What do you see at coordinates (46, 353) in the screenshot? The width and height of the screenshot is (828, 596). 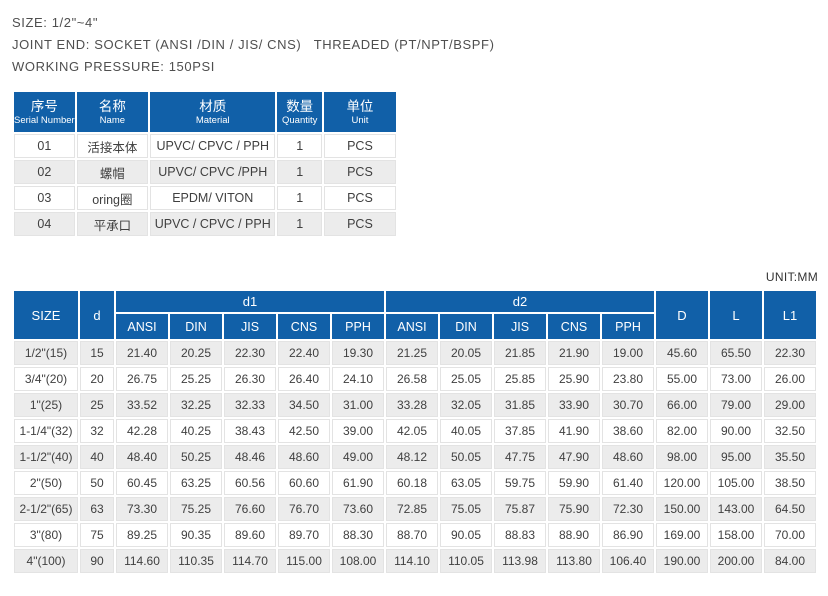 I see `table-cell: 1/2"(15)` at bounding box center [46, 353].